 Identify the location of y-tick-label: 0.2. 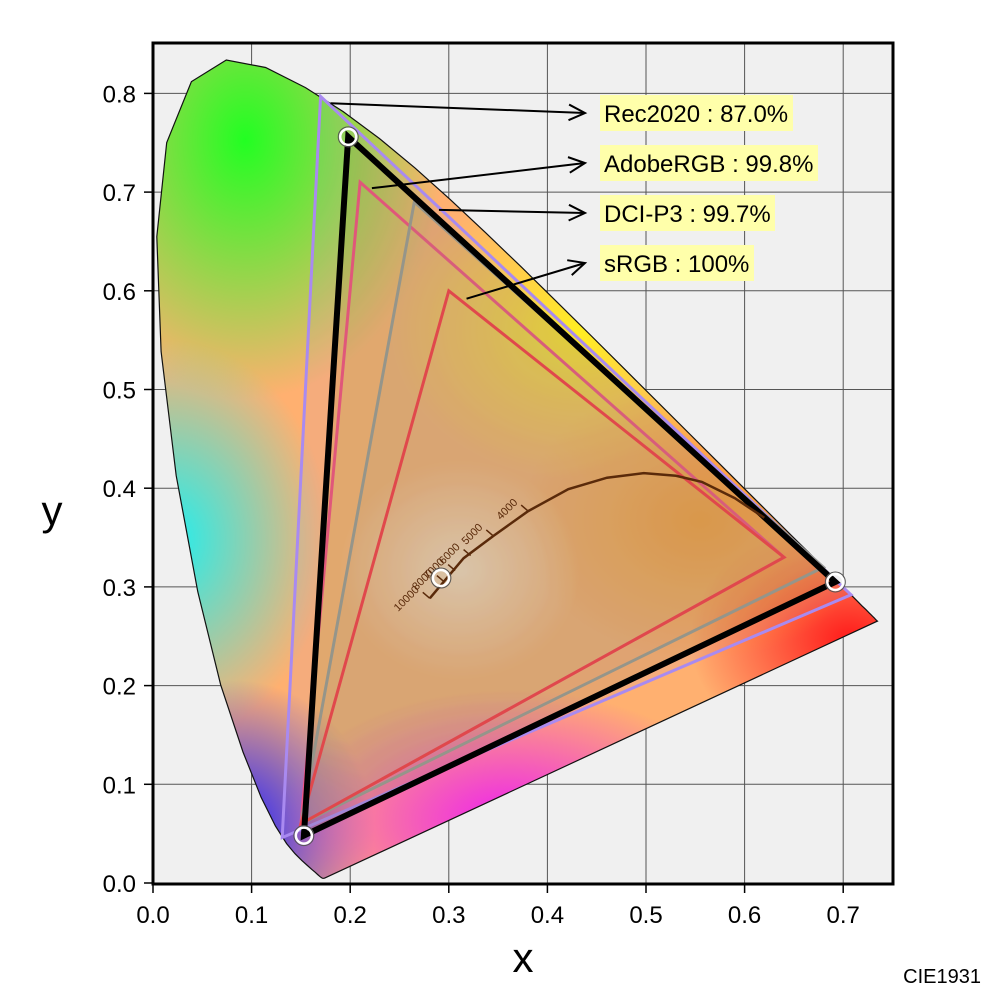
(119, 687).